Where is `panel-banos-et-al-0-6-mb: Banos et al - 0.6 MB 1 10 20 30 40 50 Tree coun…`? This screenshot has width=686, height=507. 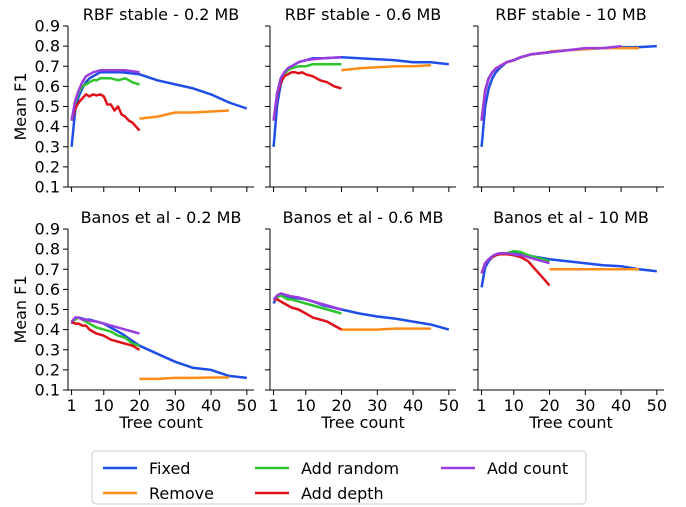
panel-banos-et-al-0-6-mb: Banos et al - 0.6 MB 1 10 20 30 40 50 Tree coun… is located at coordinates (362, 320).